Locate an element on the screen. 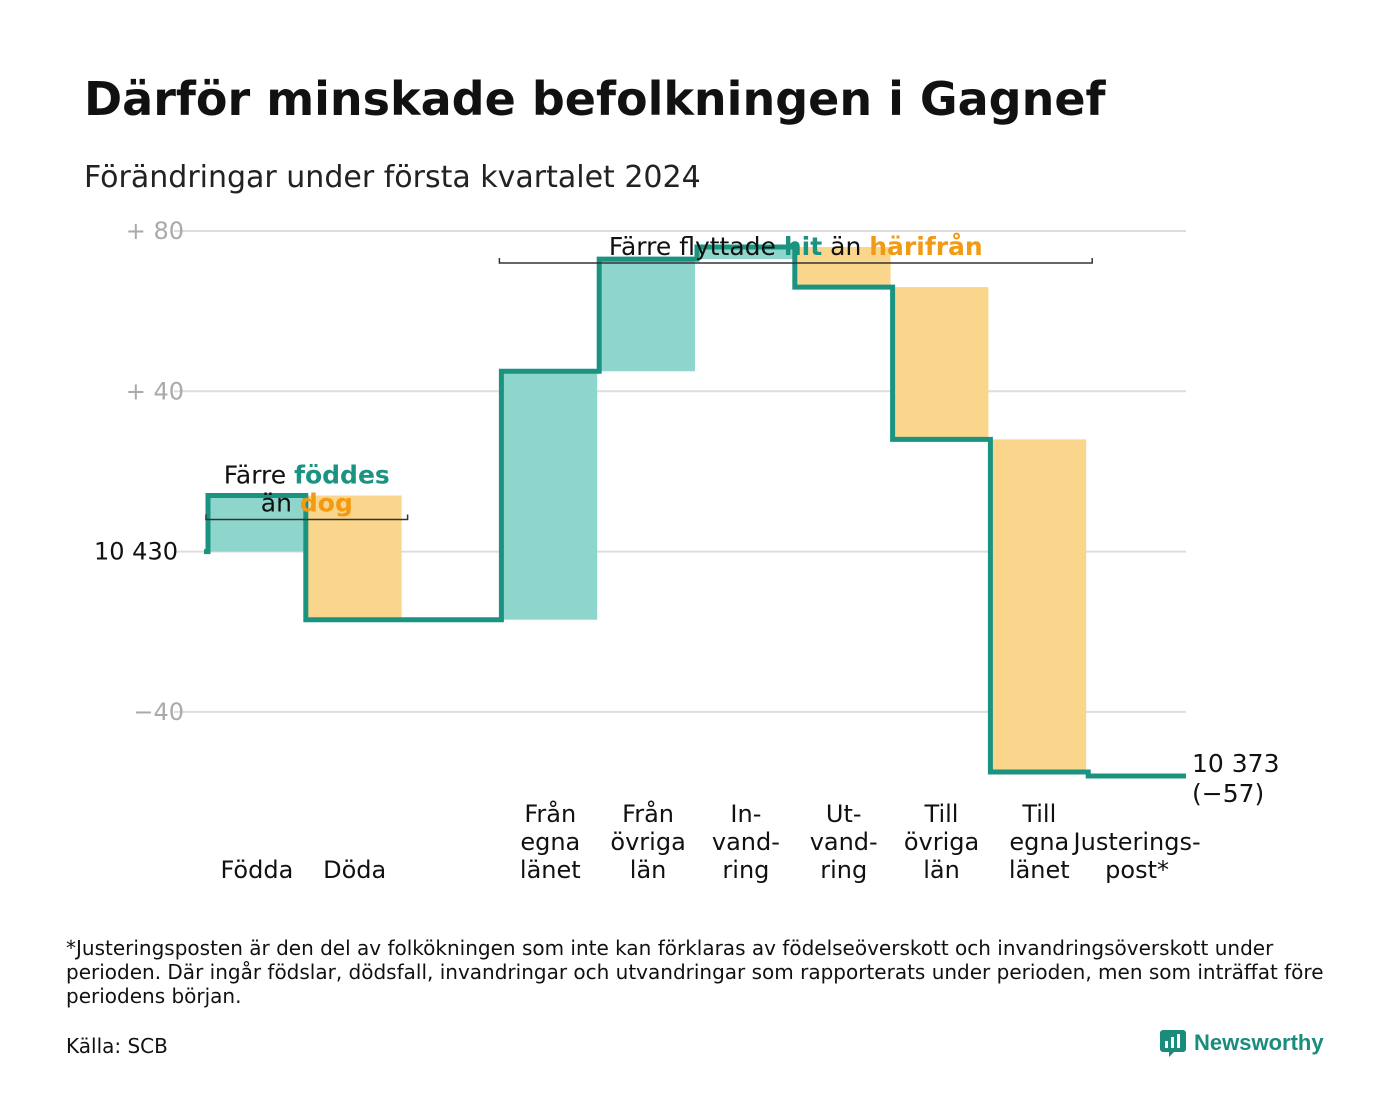  end-change-label: (−57) is located at coordinates (1228, 793).